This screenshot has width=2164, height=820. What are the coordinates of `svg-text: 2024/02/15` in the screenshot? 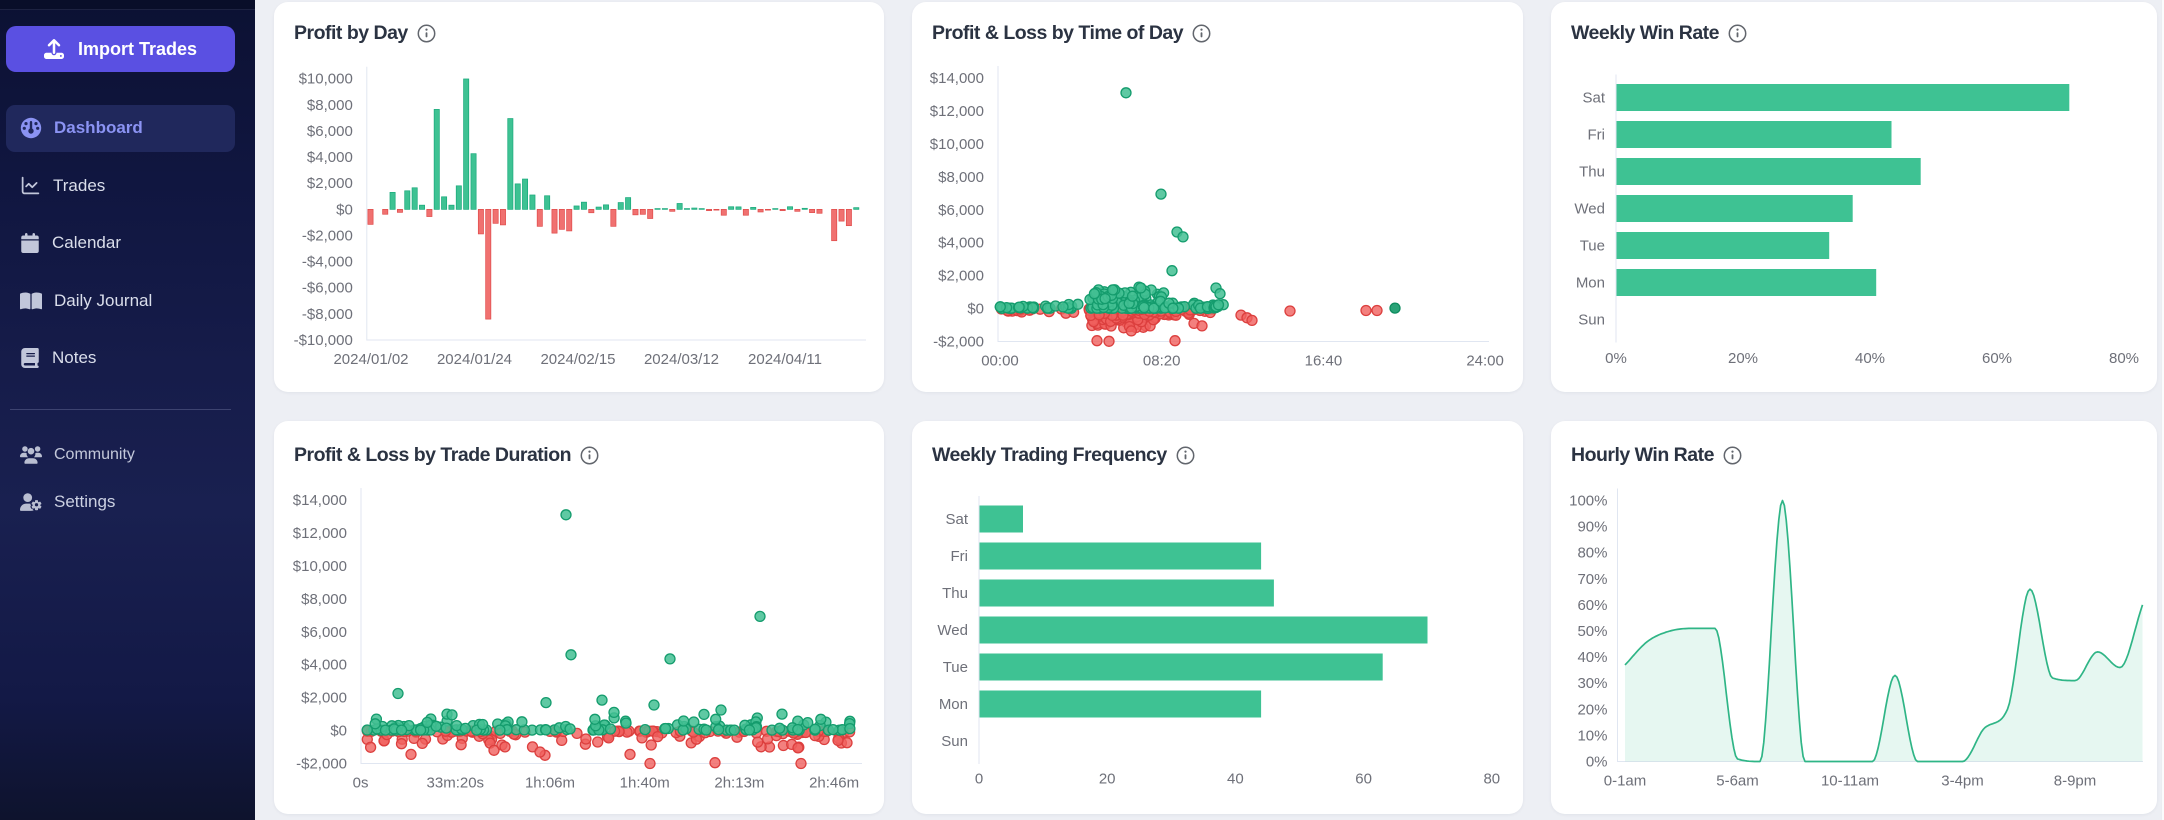 It's located at (577, 359).